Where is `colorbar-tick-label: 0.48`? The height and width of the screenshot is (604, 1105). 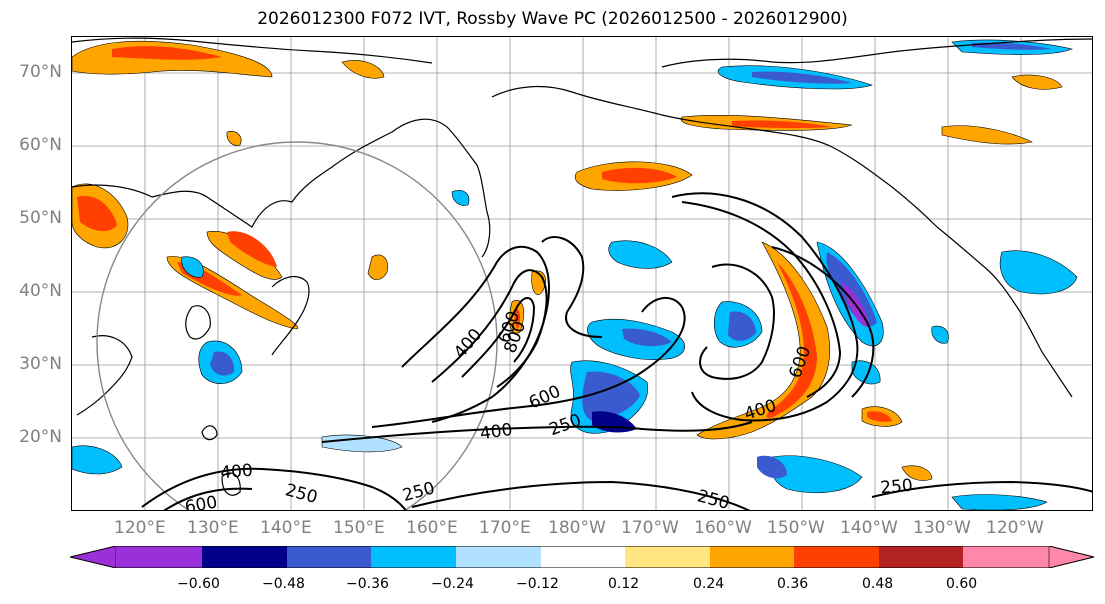
colorbar-tick-label: 0.48 is located at coordinates (878, 584).